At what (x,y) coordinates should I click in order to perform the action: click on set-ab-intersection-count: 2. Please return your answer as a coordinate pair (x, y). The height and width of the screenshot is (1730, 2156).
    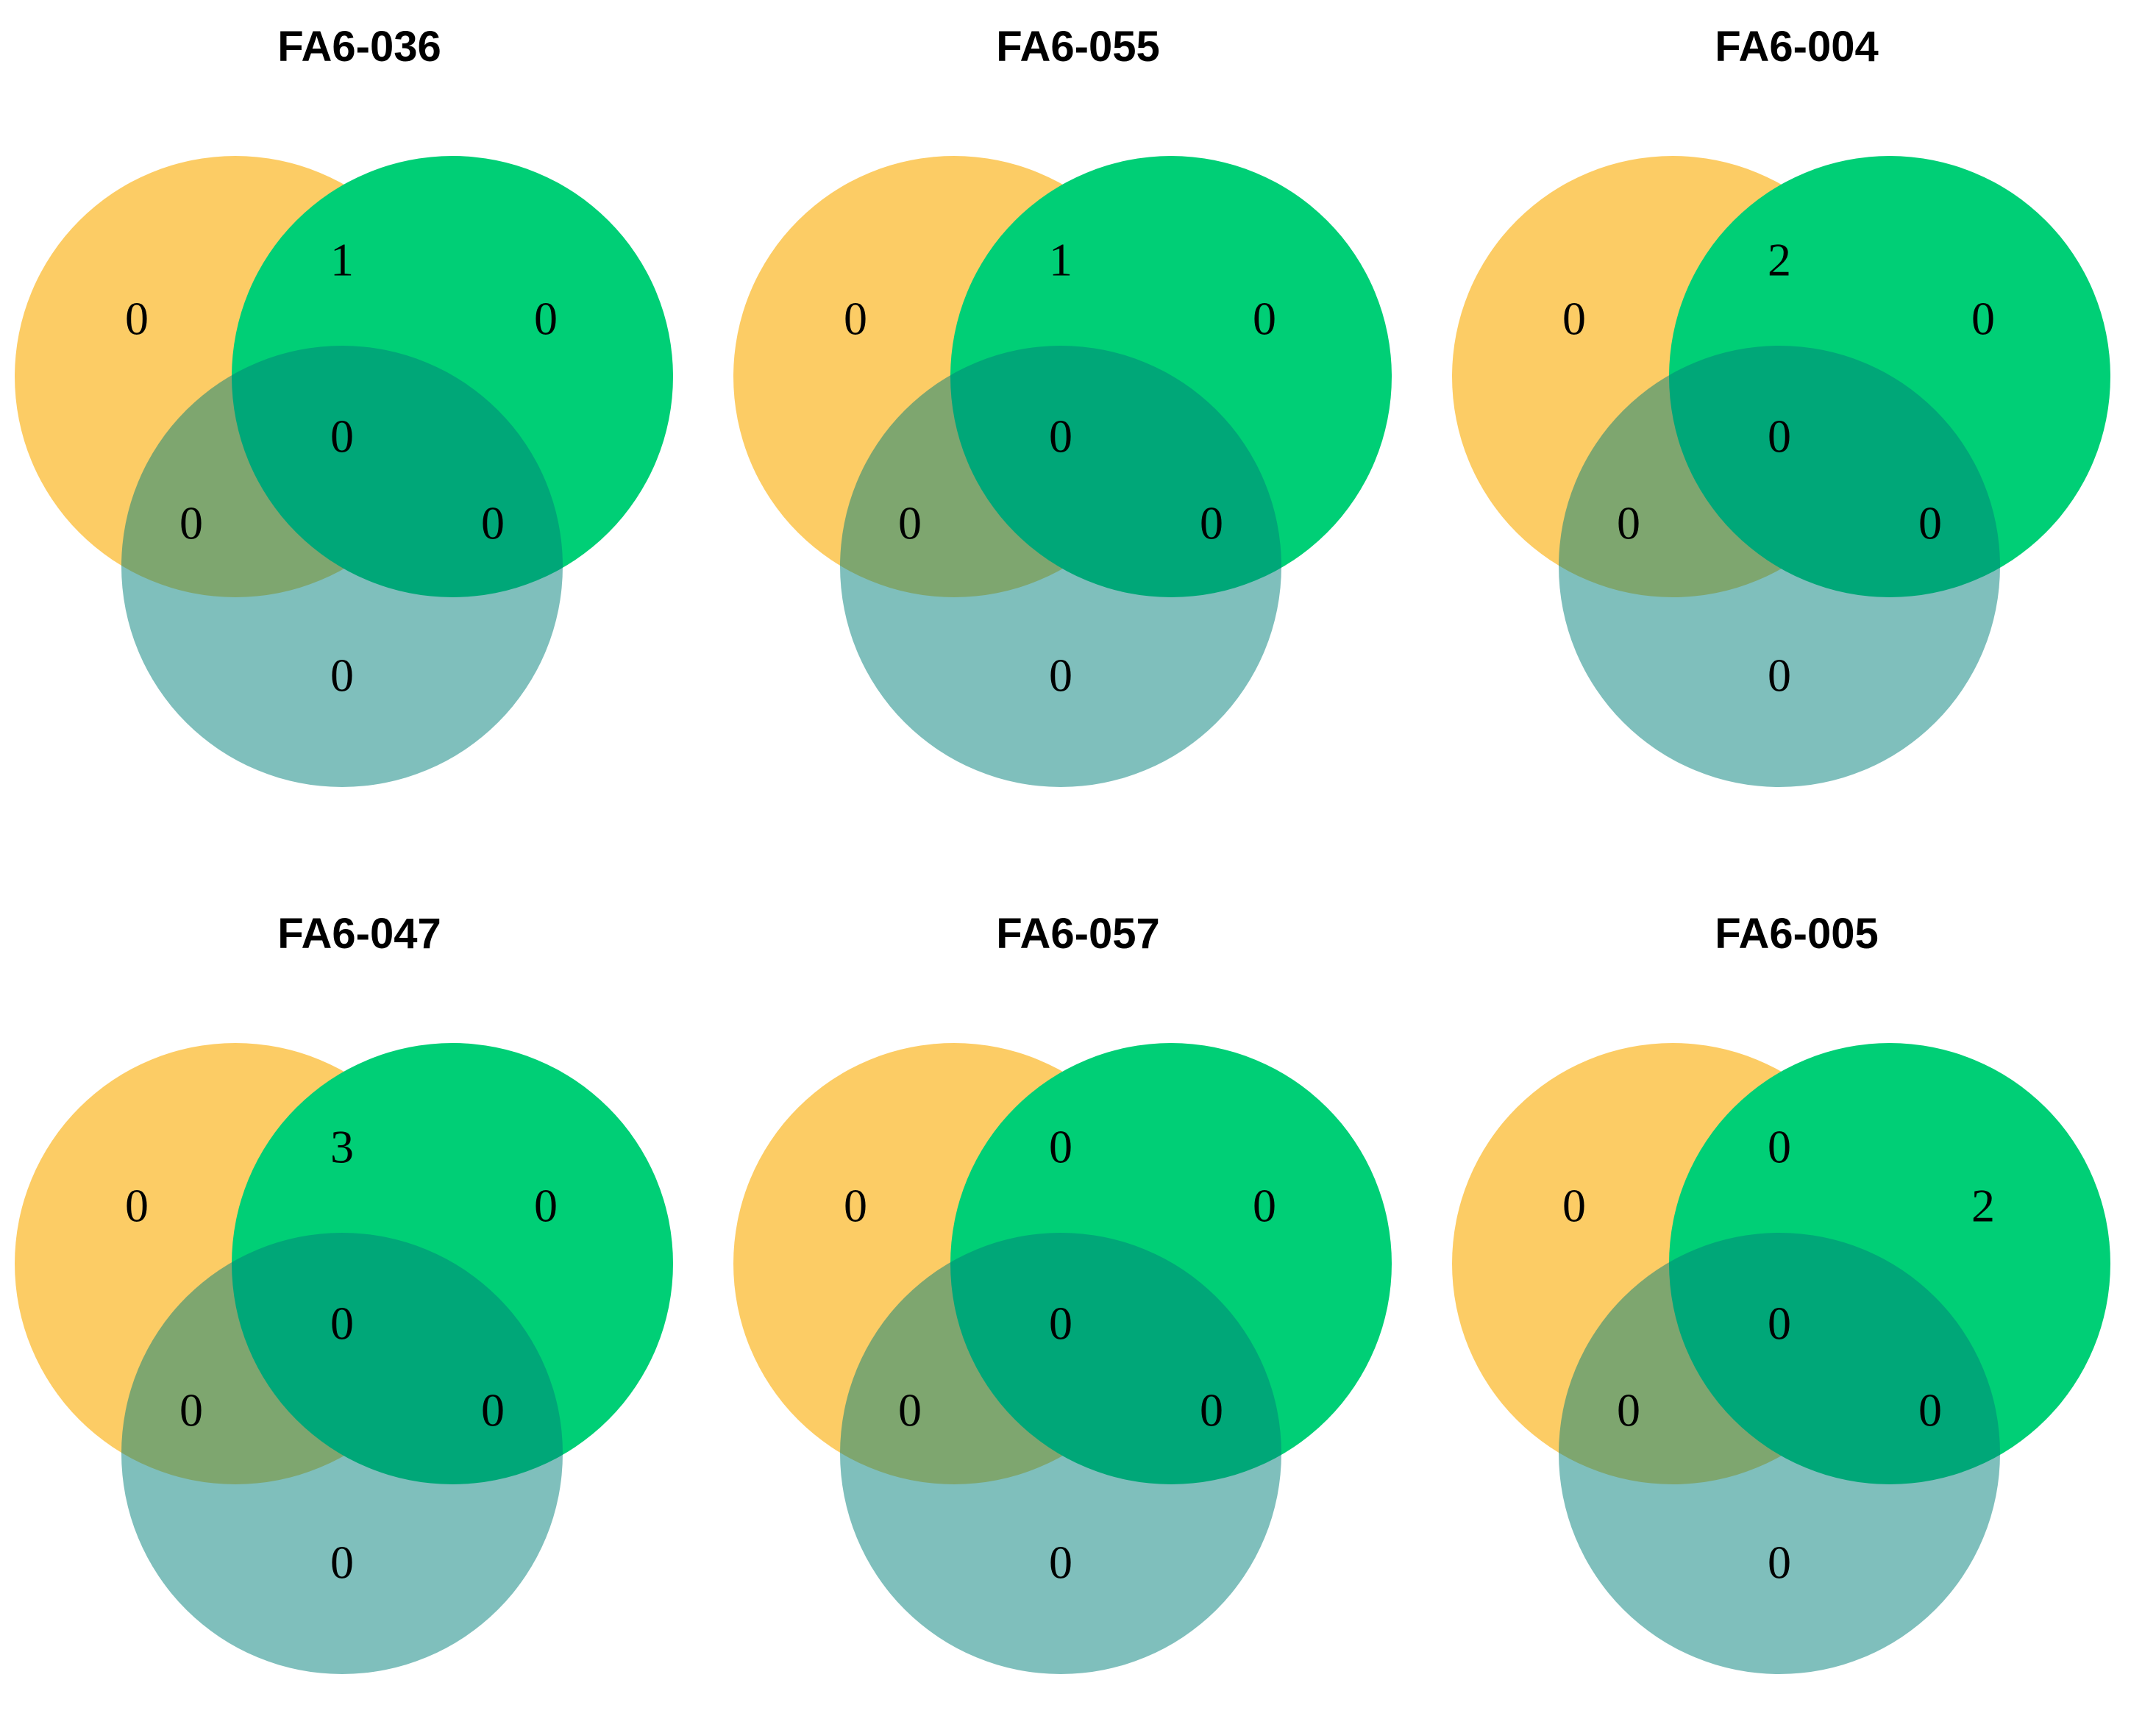
    Looking at the image, I should click on (1779, 260).